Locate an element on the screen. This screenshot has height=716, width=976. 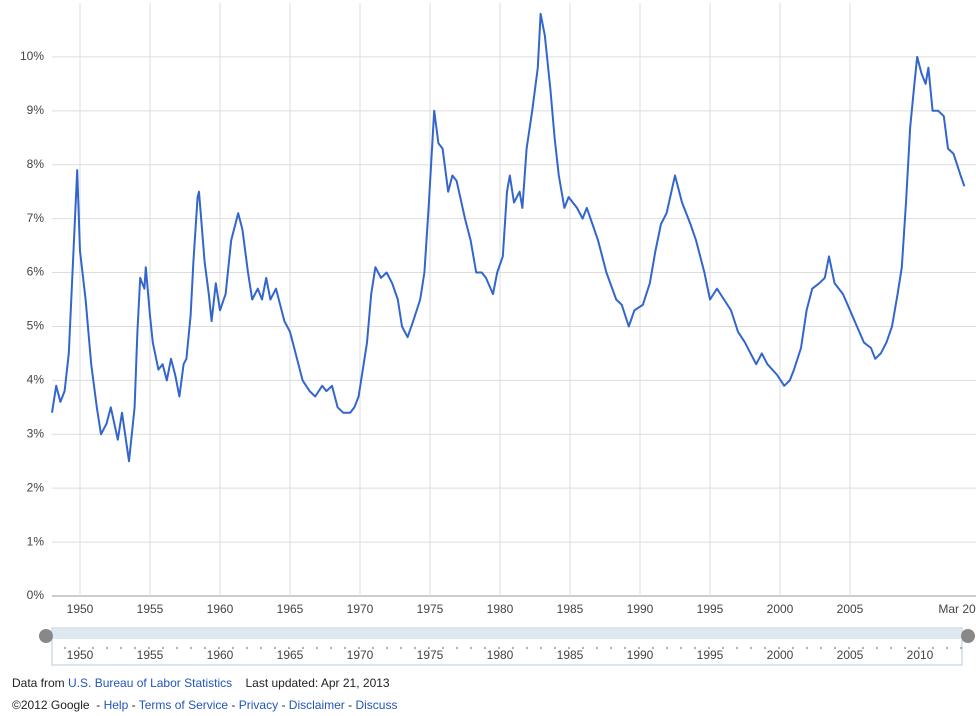
y-tick-label: 1% is located at coordinates (36, 541).